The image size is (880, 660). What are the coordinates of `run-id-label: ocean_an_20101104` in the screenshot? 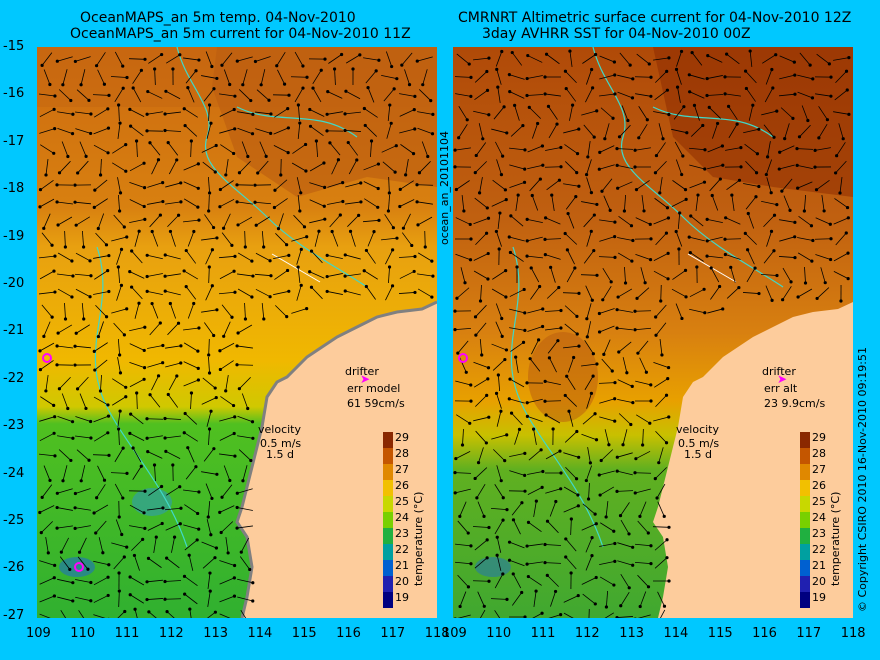 It's located at (444, 188).